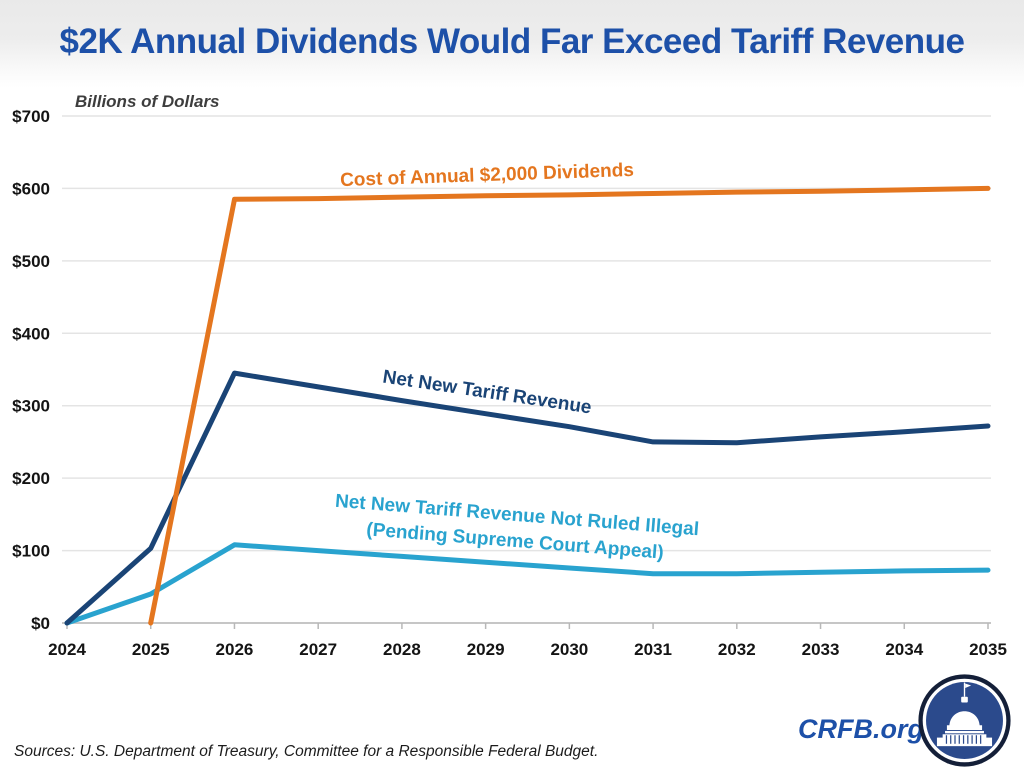 The height and width of the screenshot is (768, 1024). What do you see at coordinates (31, 406) in the screenshot?
I see `y-tick-label: $300` at bounding box center [31, 406].